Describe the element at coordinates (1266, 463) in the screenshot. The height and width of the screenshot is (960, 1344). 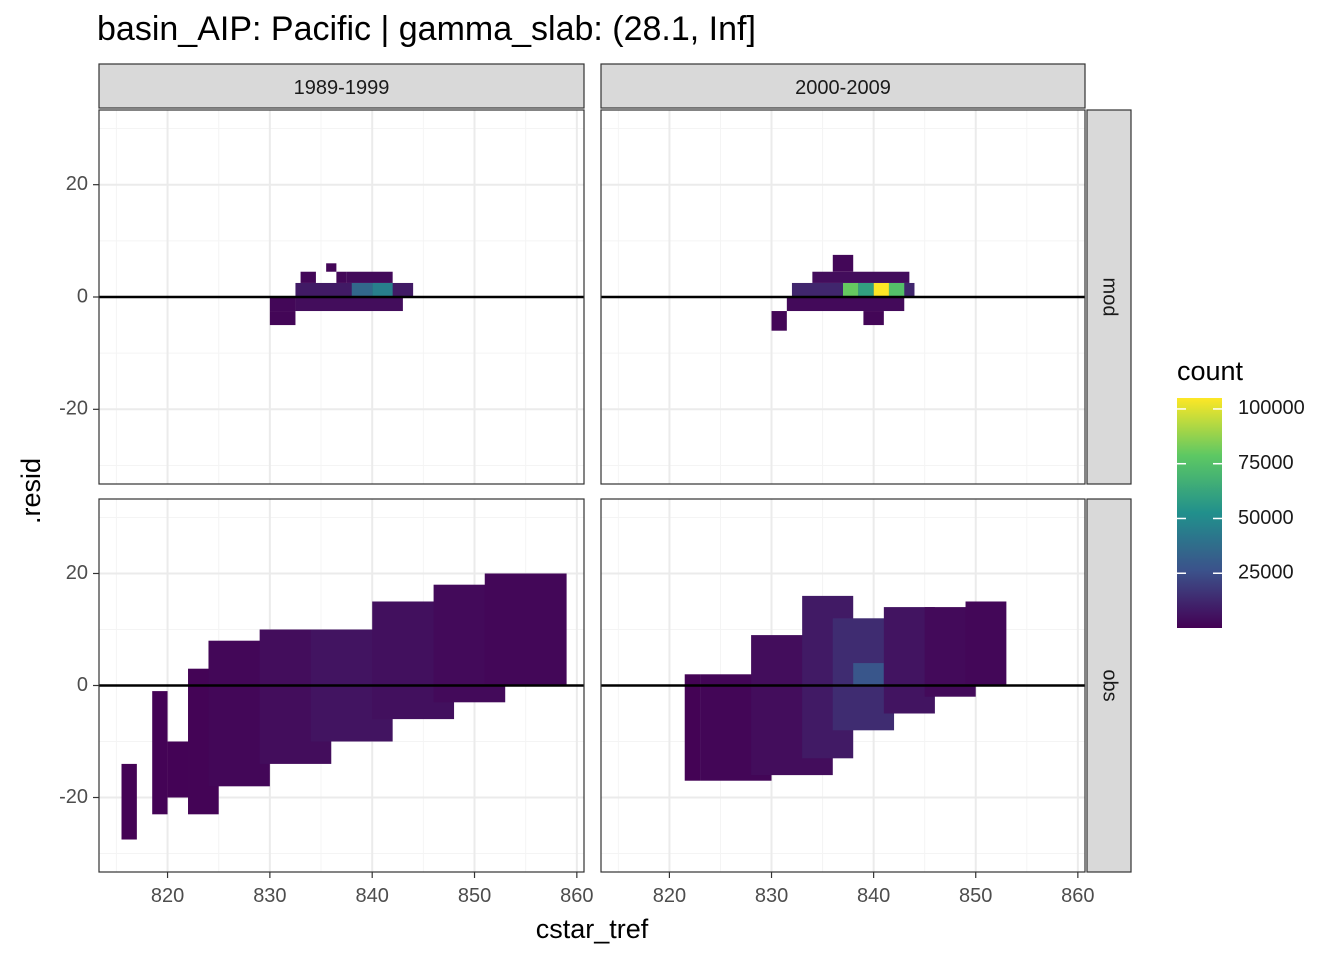
I see `legend-tick-label: 75000` at that location.